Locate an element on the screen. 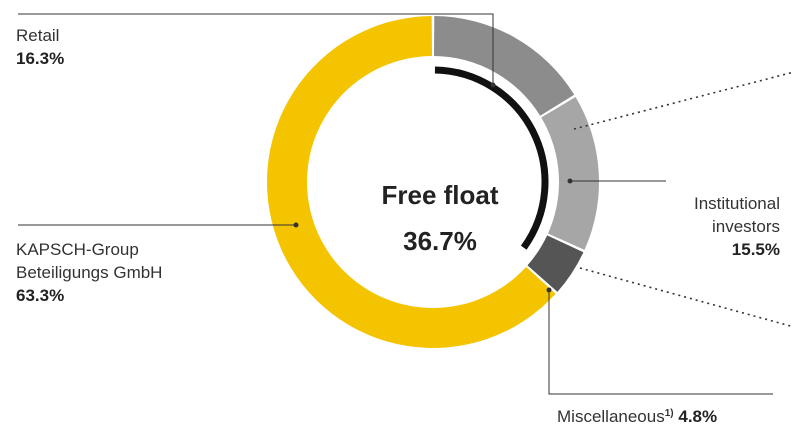 Image resolution: width=794 pixels, height=429 pixels. kapsch-leader-dot is located at coordinates (296, 225).